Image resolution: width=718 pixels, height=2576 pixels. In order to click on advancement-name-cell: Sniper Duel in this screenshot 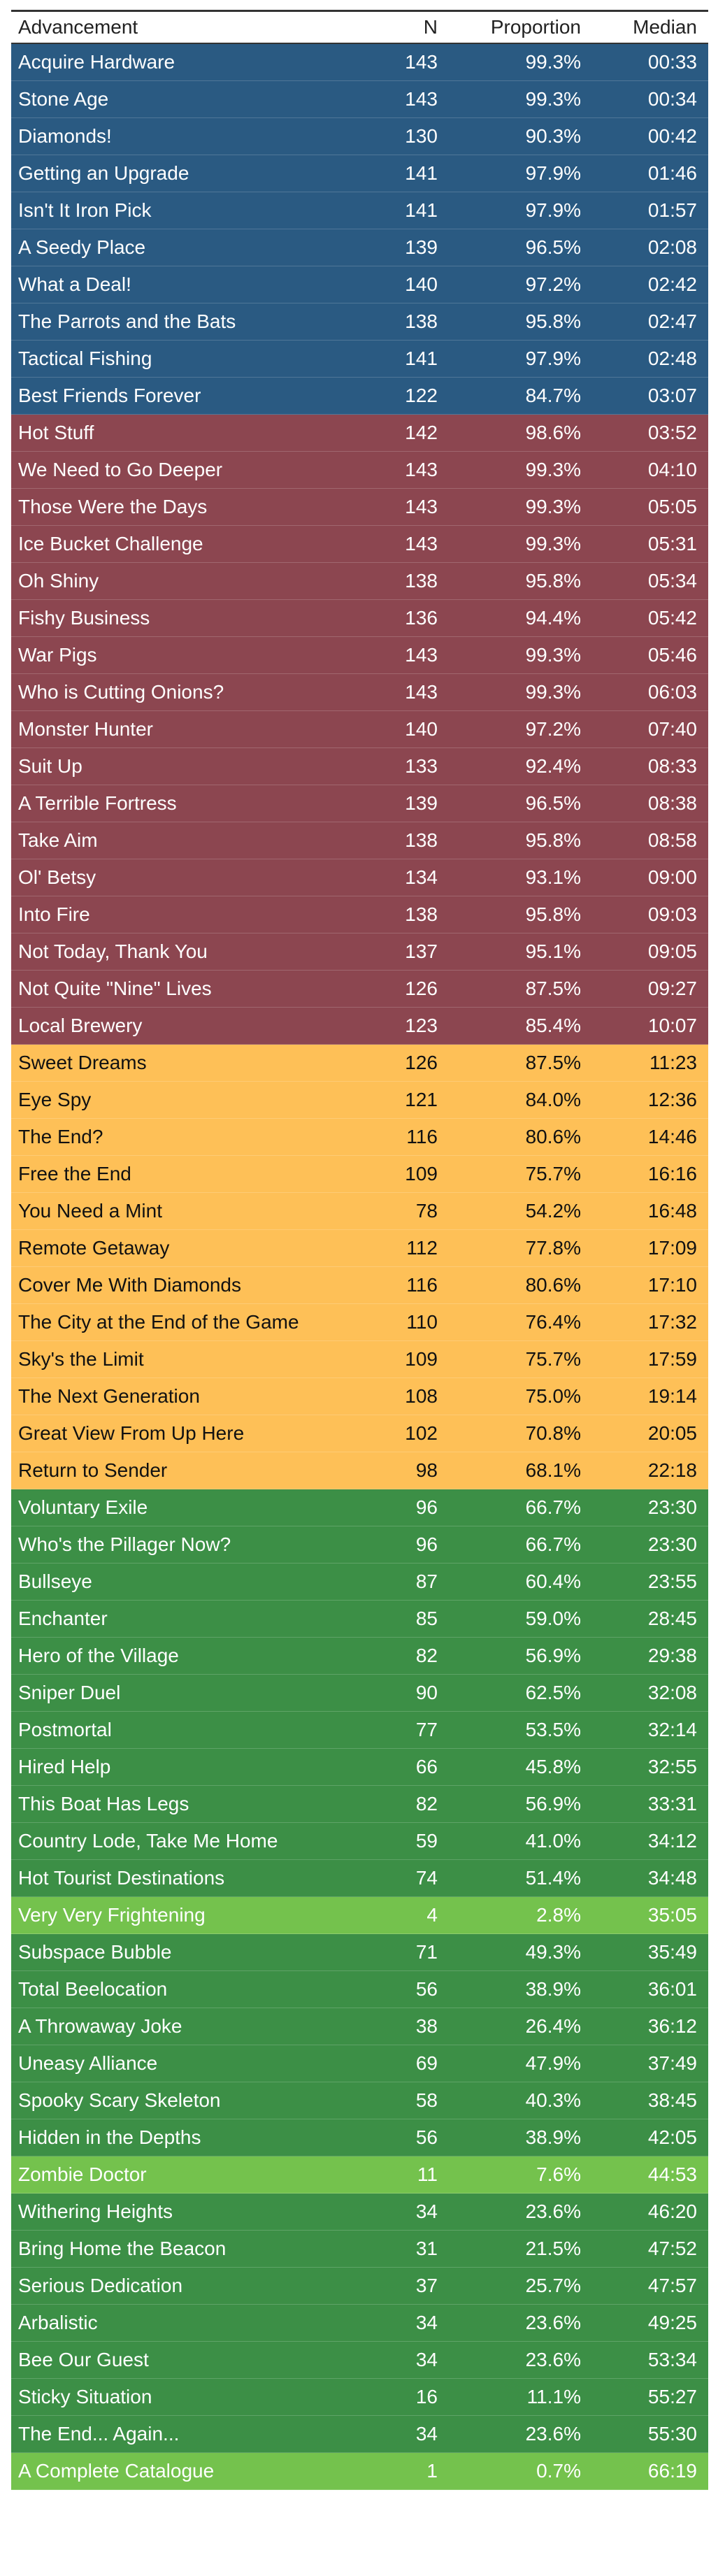, I will do `click(69, 1692)`.